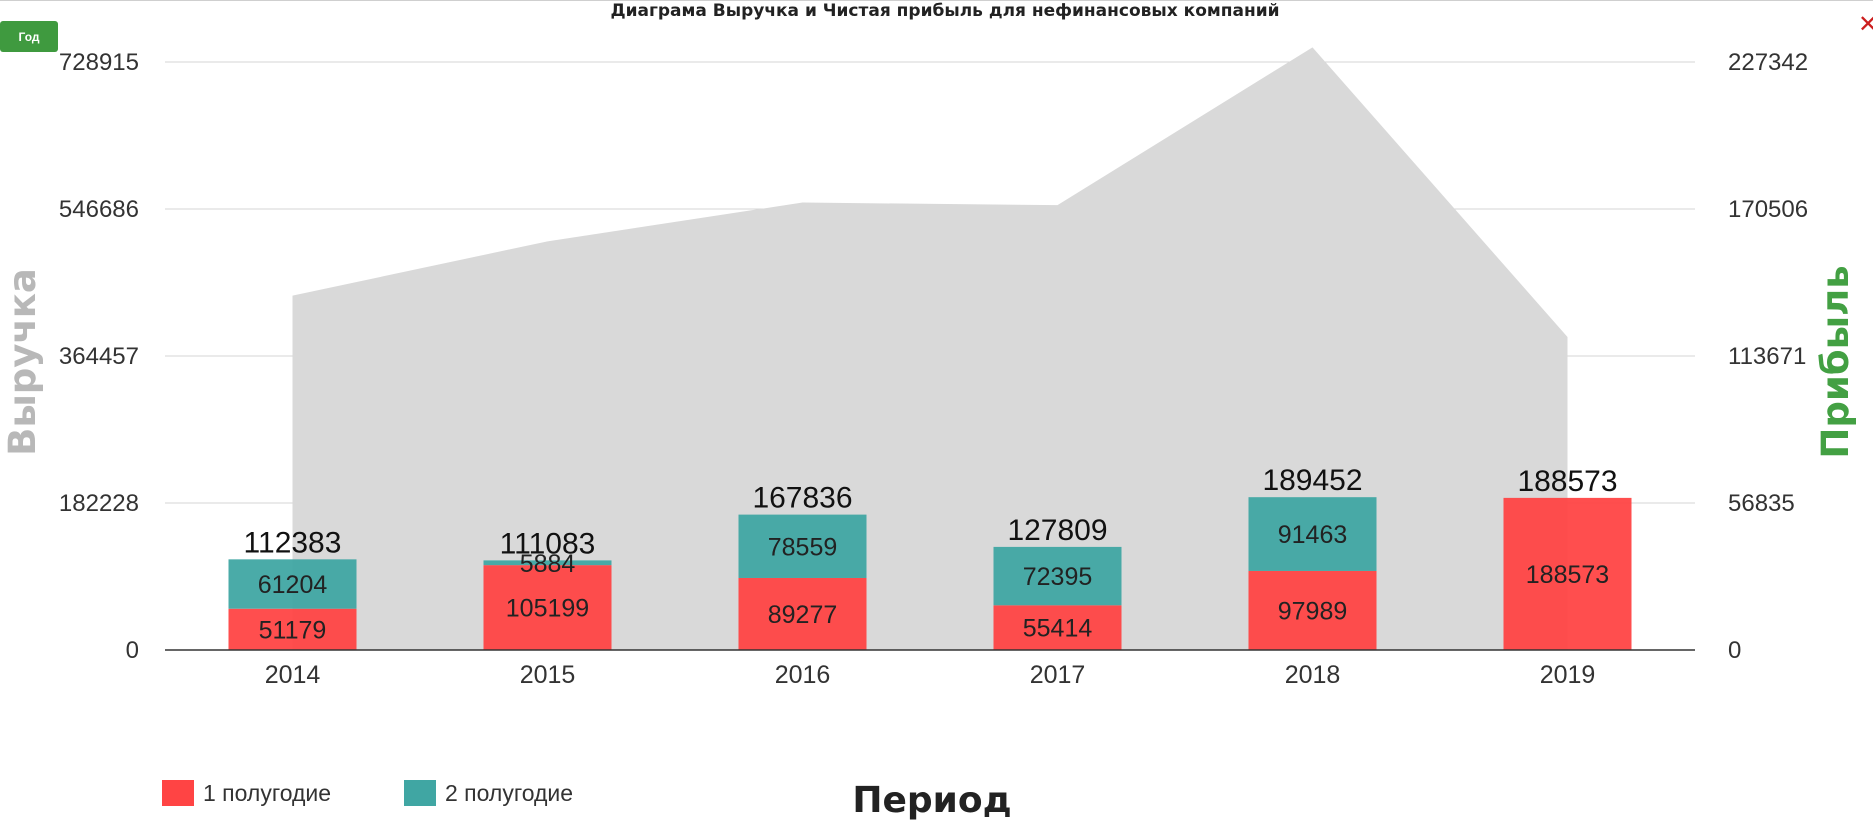  I want to click on bar-value-label: 72395, so click(1058, 577).